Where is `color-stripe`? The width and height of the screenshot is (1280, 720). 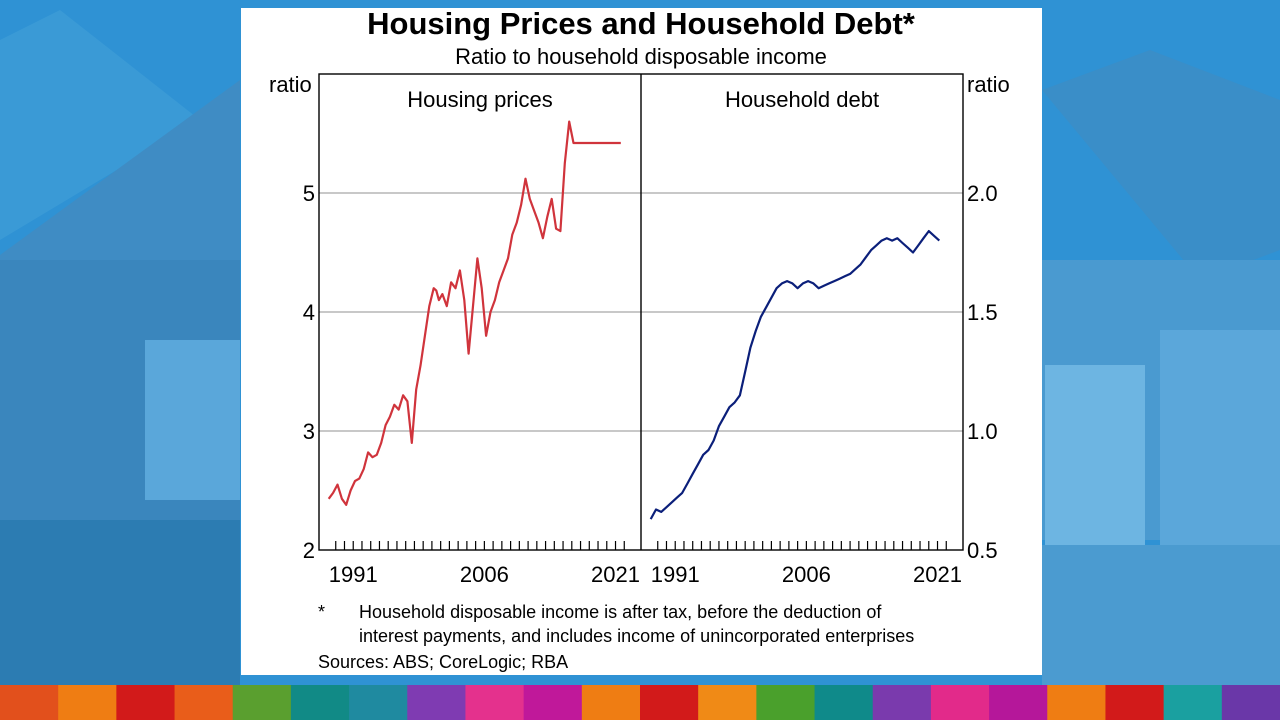 color-stripe is located at coordinates (640, 702).